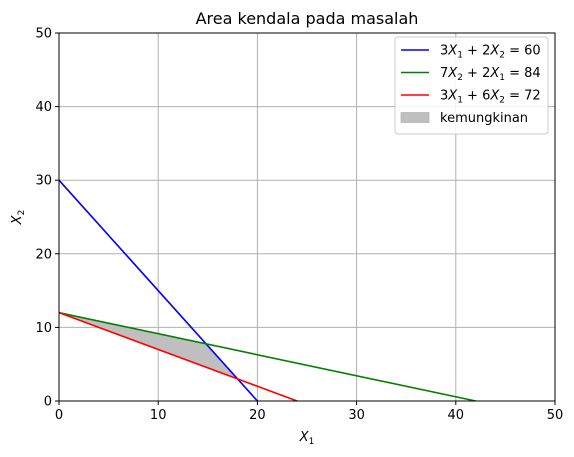  What do you see at coordinates (257, 415) in the screenshot?
I see `x-tick-label: 20` at bounding box center [257, 415].